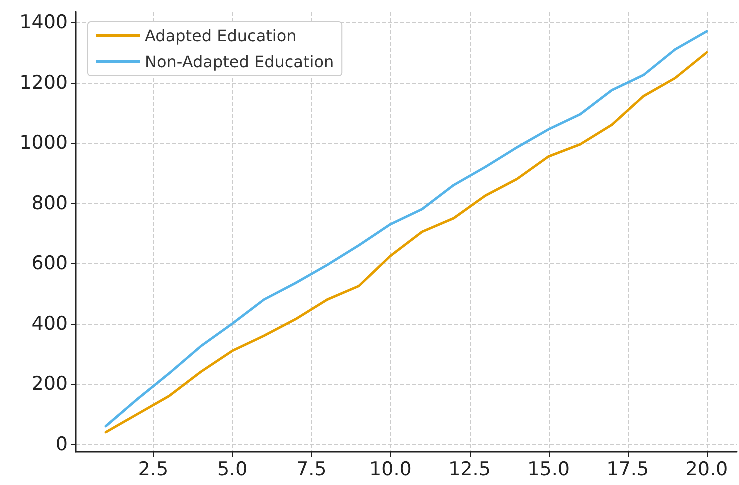 The image size is (739, 485). What do you see at coordinates (311, 469) in the screenshot?
I see `x-tick-label: 7.5` at bounding box center [311, 469].